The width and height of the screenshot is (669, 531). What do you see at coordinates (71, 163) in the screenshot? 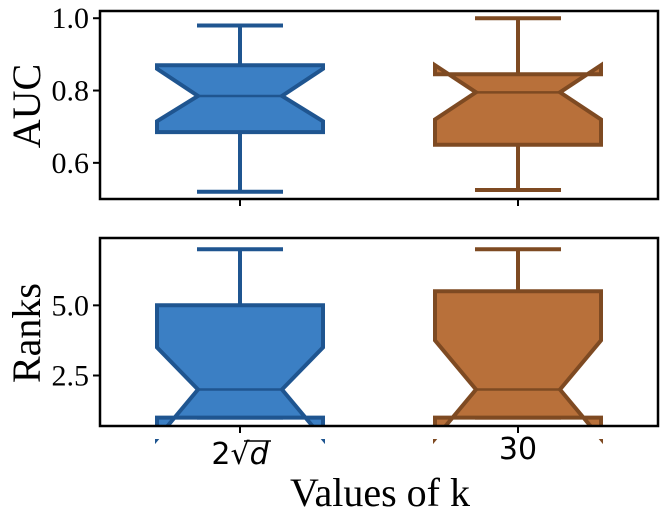
I see `y-tick-label: 0.6` at bounding box center [71, 163].